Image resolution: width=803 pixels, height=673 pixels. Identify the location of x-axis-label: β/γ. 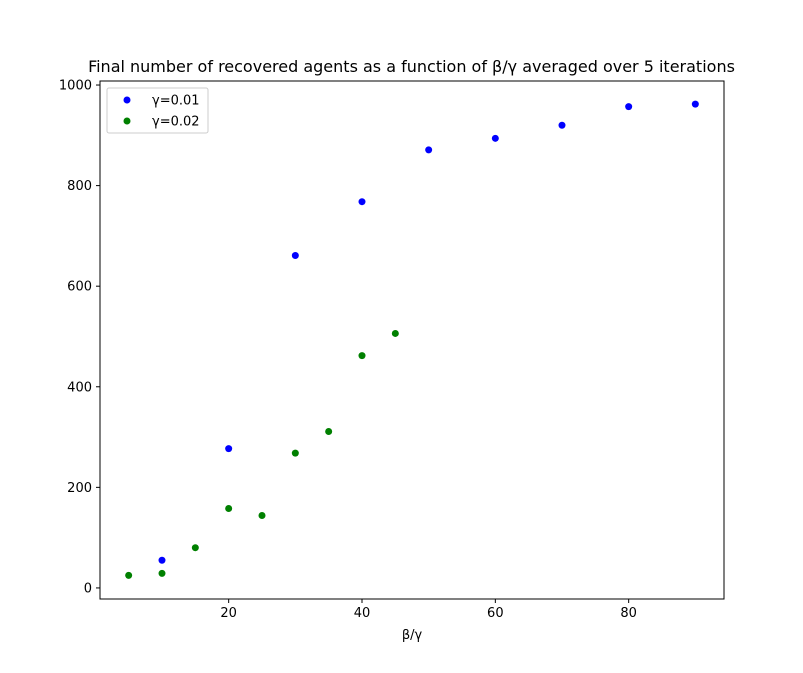
(412, 635).